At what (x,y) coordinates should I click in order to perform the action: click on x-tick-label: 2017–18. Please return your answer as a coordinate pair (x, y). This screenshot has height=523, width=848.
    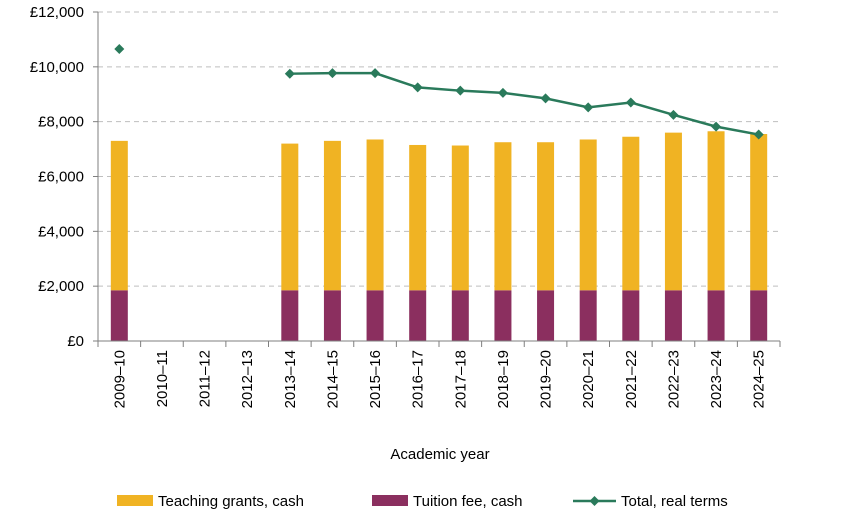
    Looking at the image, I should click on (460, 379).